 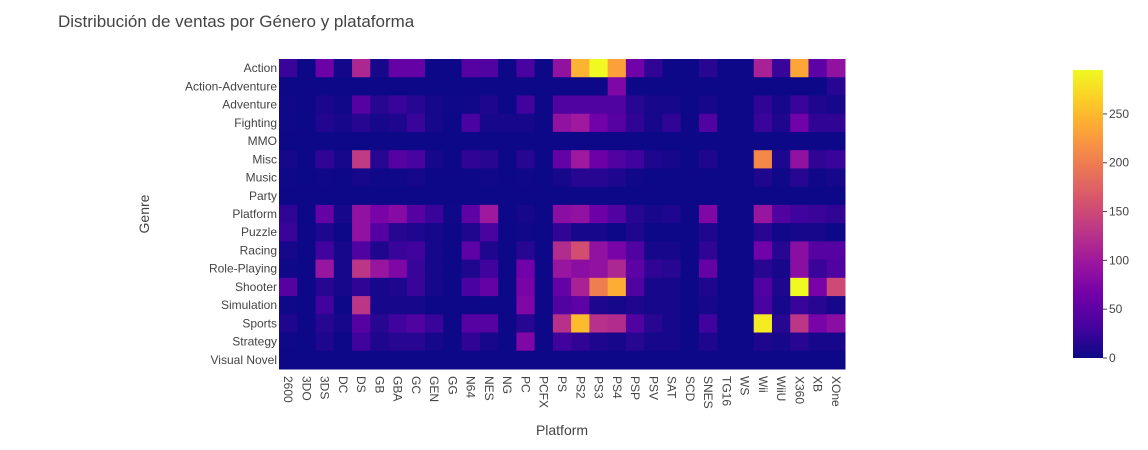 What do you see at coordinates (306, 388) in the screenshot?
I see `x-tick-label: 3DO` at bounding box center [306, 388].